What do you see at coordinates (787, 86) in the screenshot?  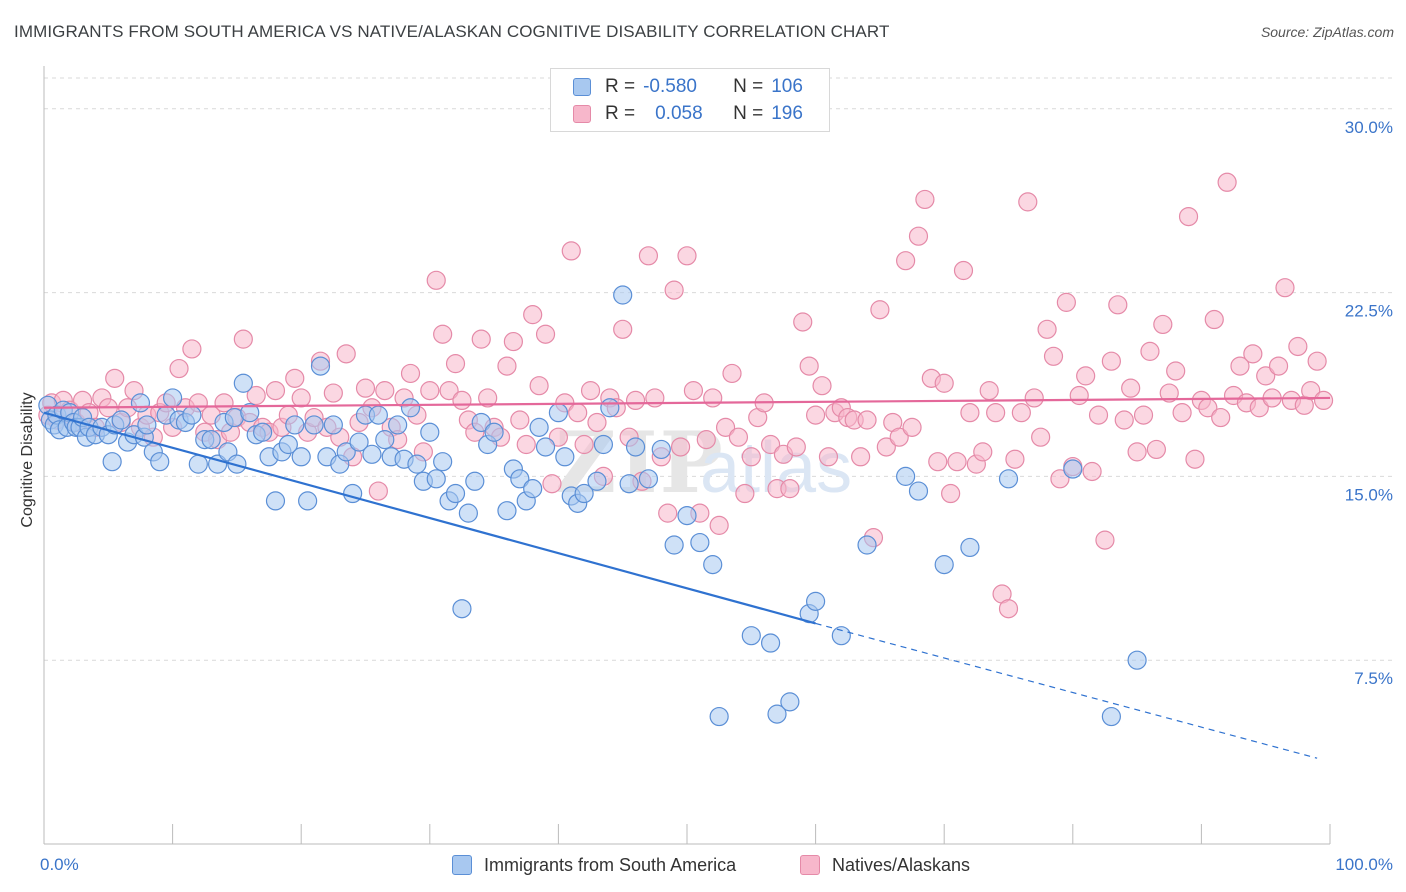 I see `legend-n-value: 106` at bounding box center [787, 86].